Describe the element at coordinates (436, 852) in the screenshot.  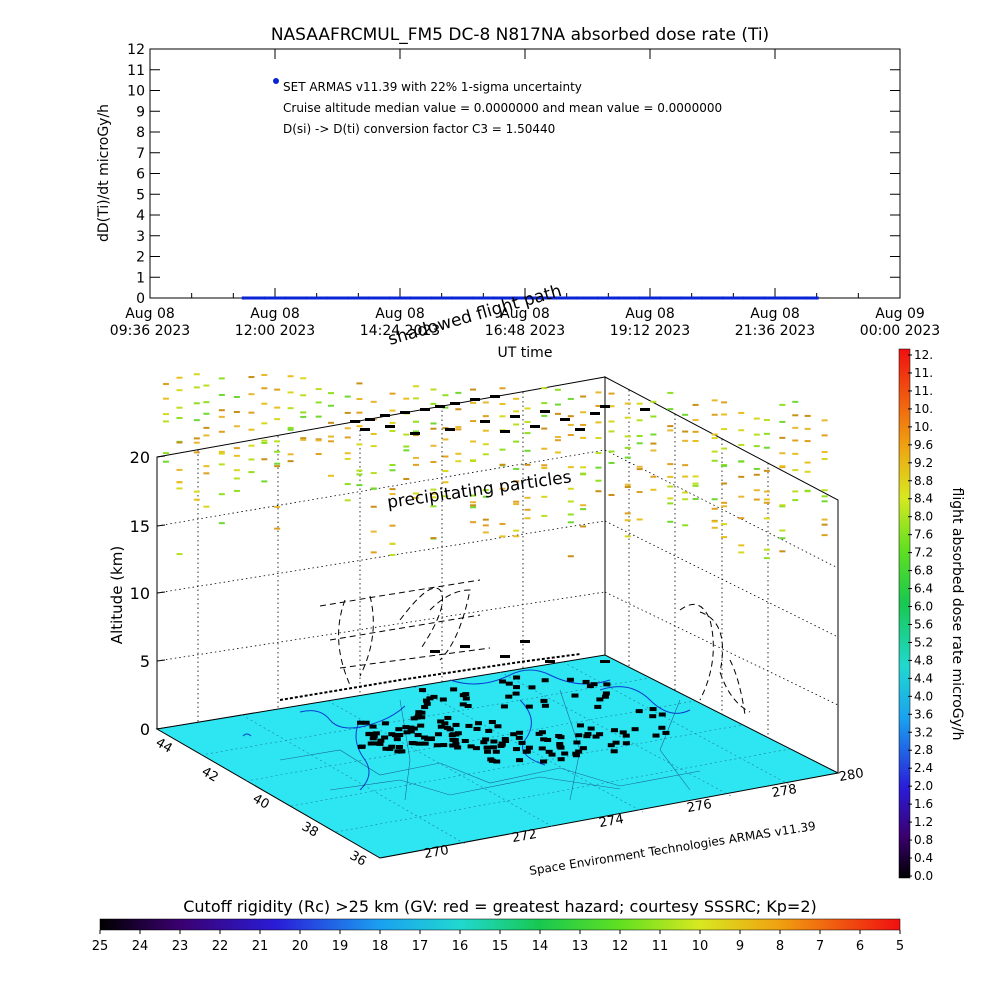
I see `longitude-tick-label: 270` at that location.